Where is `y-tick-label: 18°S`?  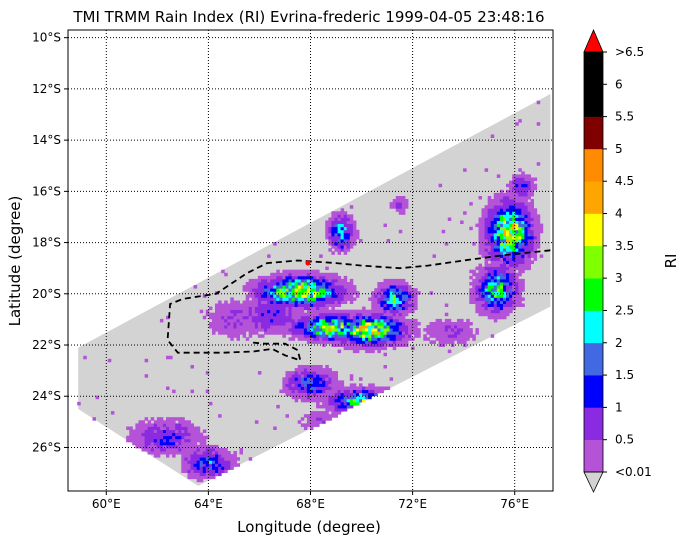 y-tick-label: 18°S is located at coordinates (46, 243).